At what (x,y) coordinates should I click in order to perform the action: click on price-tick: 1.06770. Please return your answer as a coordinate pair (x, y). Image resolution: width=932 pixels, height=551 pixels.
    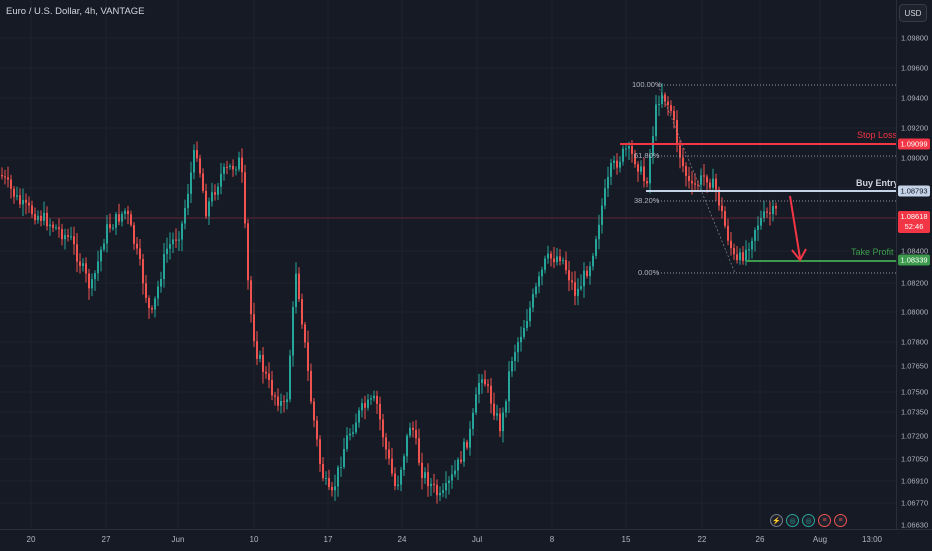
    Looking at the image, I should click on (915, 503).